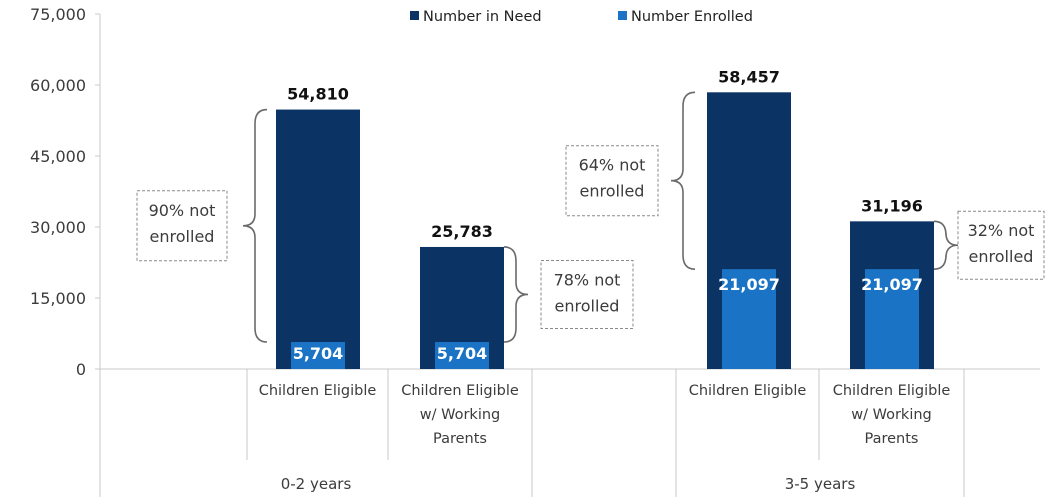  I want to click on bar-number-in-need, so click(318, 239).